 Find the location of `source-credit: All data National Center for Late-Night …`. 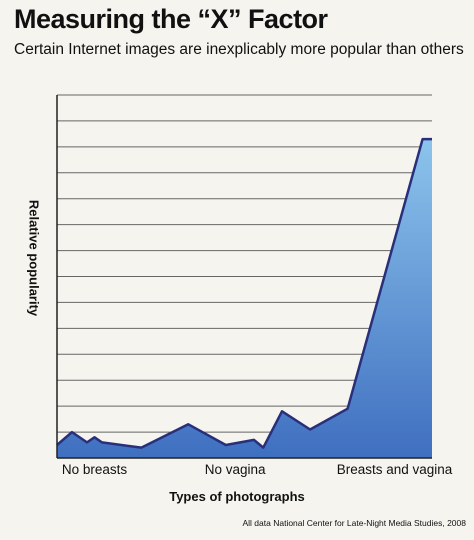

source-credit: All data National Center for Late-Night … is located at coordinates (354, 523).